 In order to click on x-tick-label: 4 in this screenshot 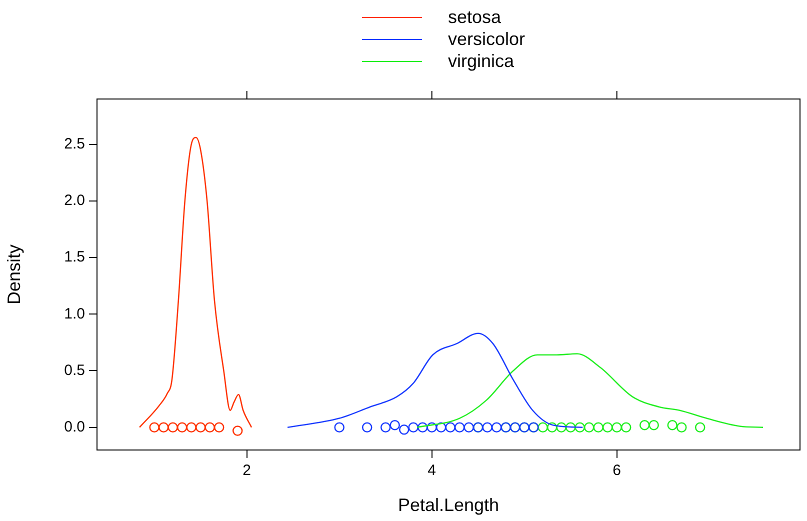, I will do `click(432, 471)`.